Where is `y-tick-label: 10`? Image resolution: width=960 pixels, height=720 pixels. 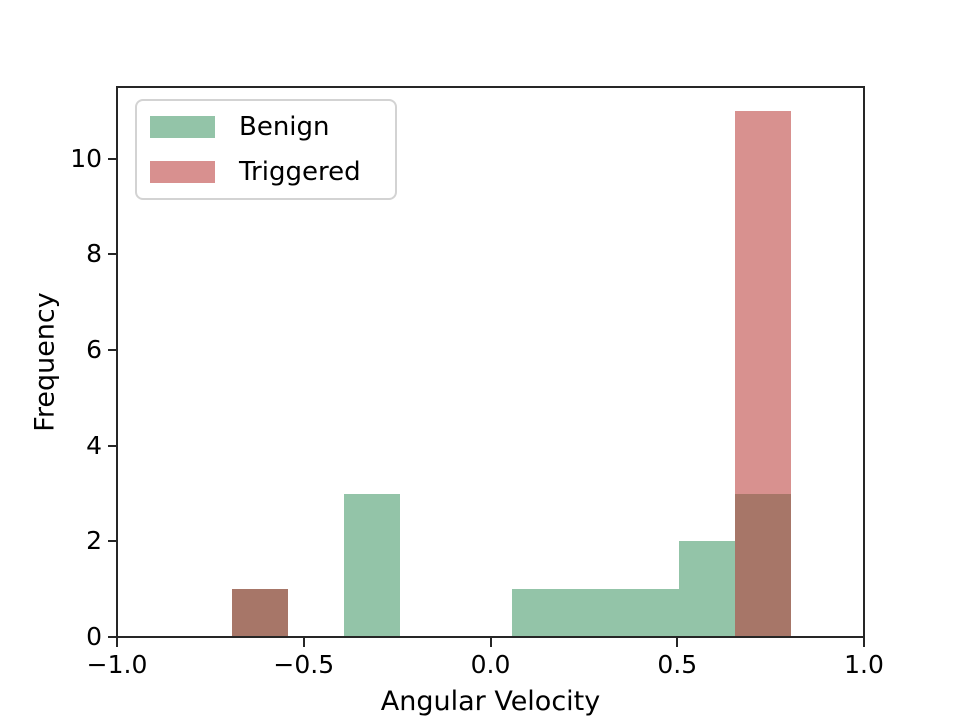 y-tick-label: 10 is located at coordinates (86, 158).